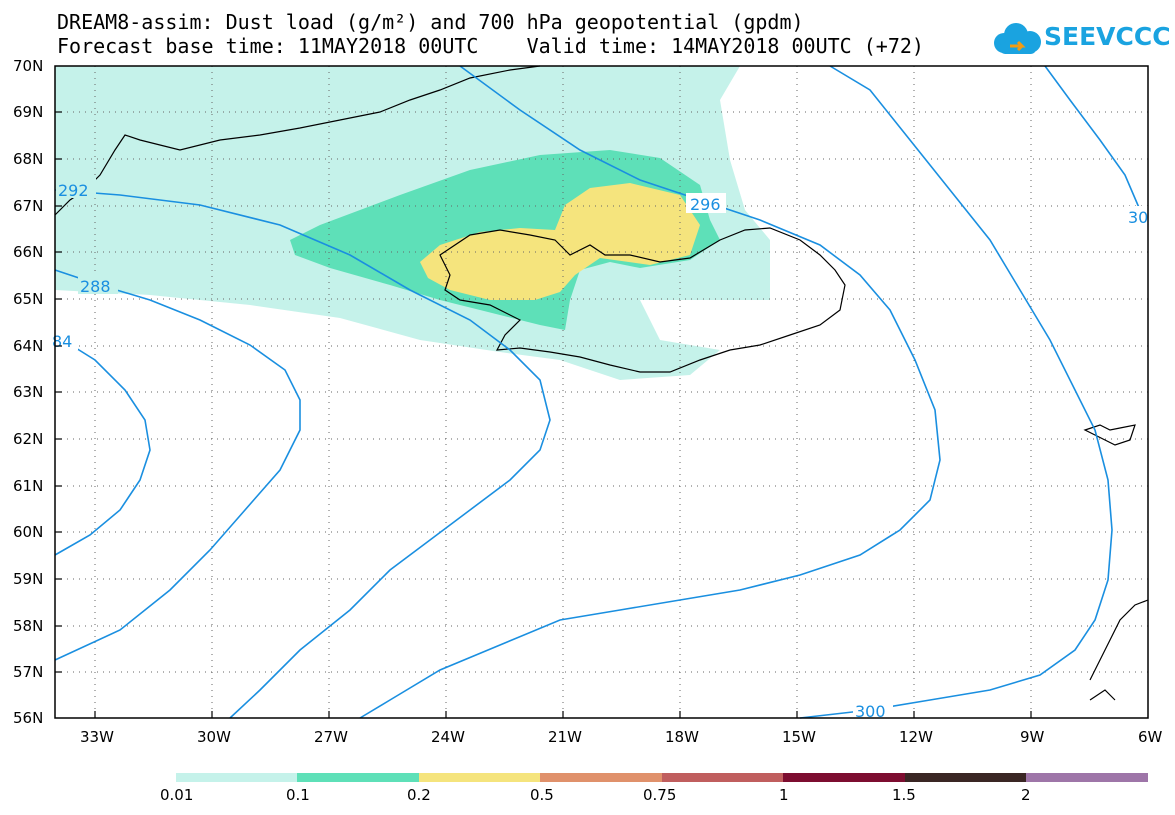 The height and width of the screenshot is (815, 1175). Describe the element at coordinates (28, 159) in the screenshot. I see `lat-label: 68N` at that location.